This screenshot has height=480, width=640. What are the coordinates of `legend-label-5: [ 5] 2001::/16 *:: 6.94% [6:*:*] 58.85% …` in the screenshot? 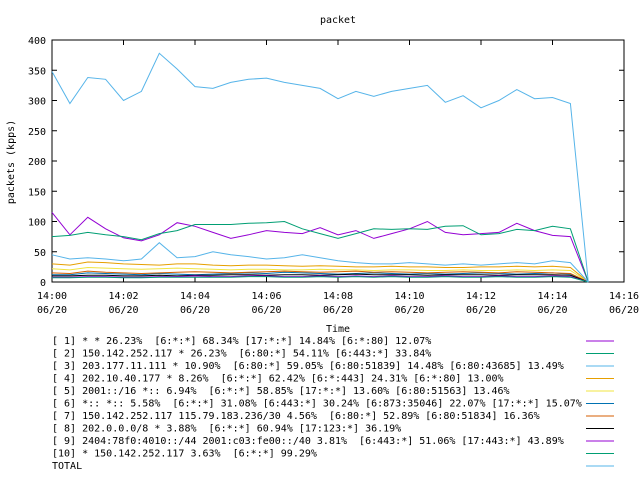 It's located at (281, 391).